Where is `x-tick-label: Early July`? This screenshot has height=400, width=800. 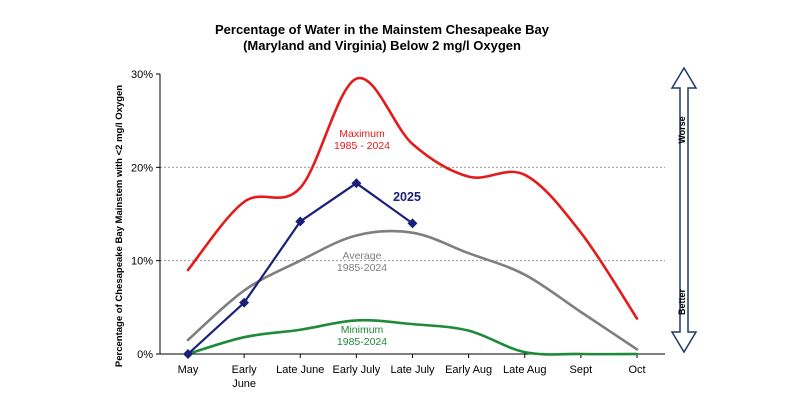 x-tick-label: Early July is located at coordinates (357, 370).